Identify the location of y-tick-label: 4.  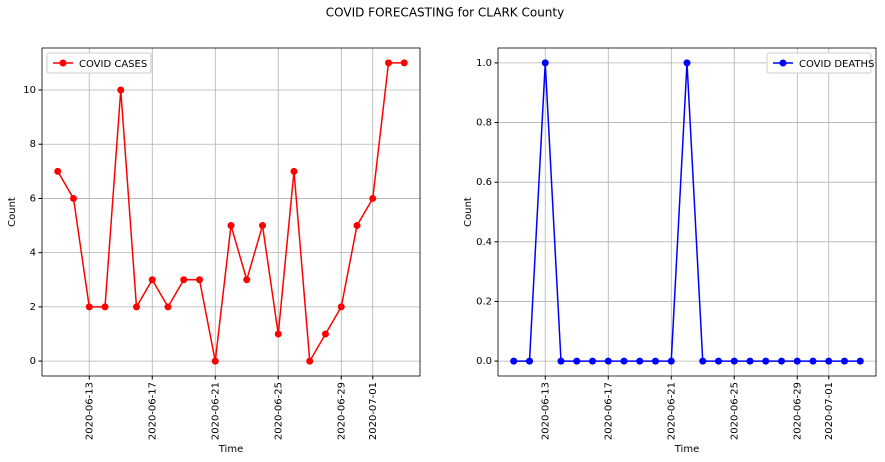
(33, 253).